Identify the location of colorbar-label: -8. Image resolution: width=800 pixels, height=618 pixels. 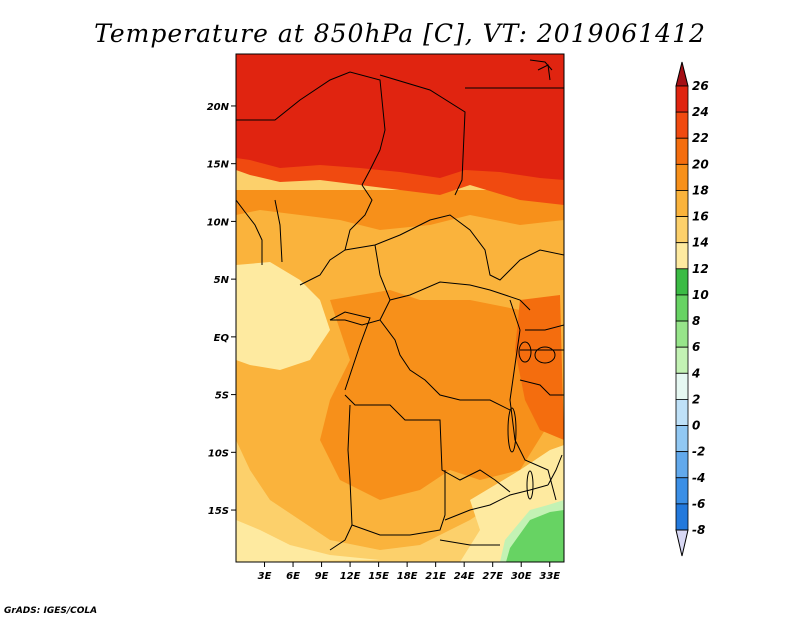
(698, 530).